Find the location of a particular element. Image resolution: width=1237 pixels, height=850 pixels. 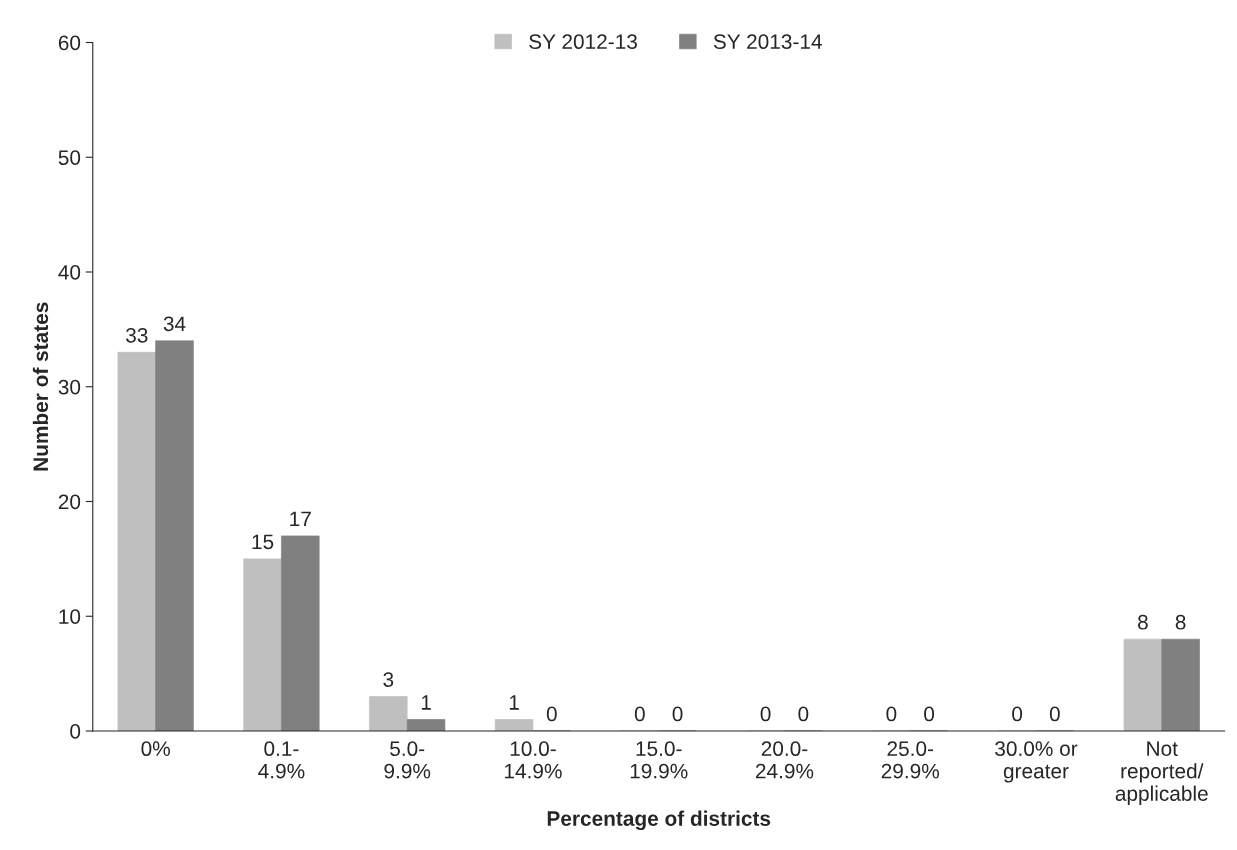

y-tick-label: 30 is located at coordinates (69, 387).